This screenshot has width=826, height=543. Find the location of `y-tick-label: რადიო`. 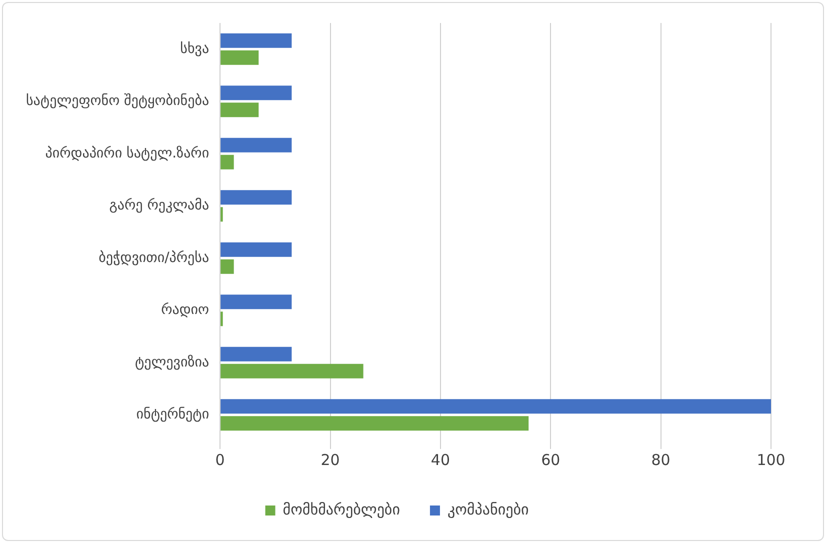

y-tick-label: რადიო is located at coordinates (185, 310).